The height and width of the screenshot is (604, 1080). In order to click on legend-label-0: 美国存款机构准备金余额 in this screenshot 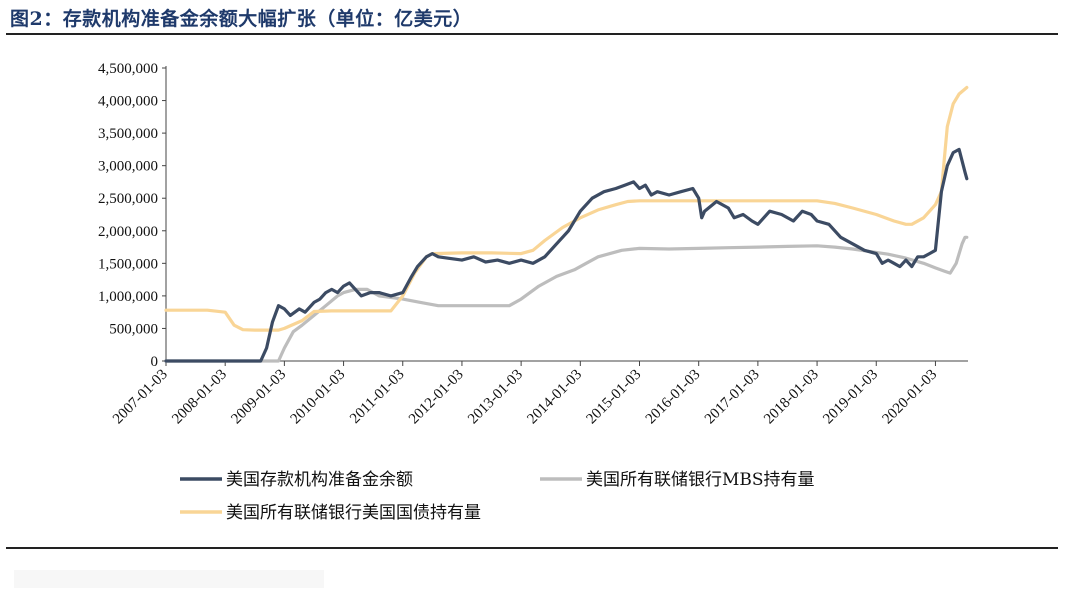, I will do `click(319, 480)`.